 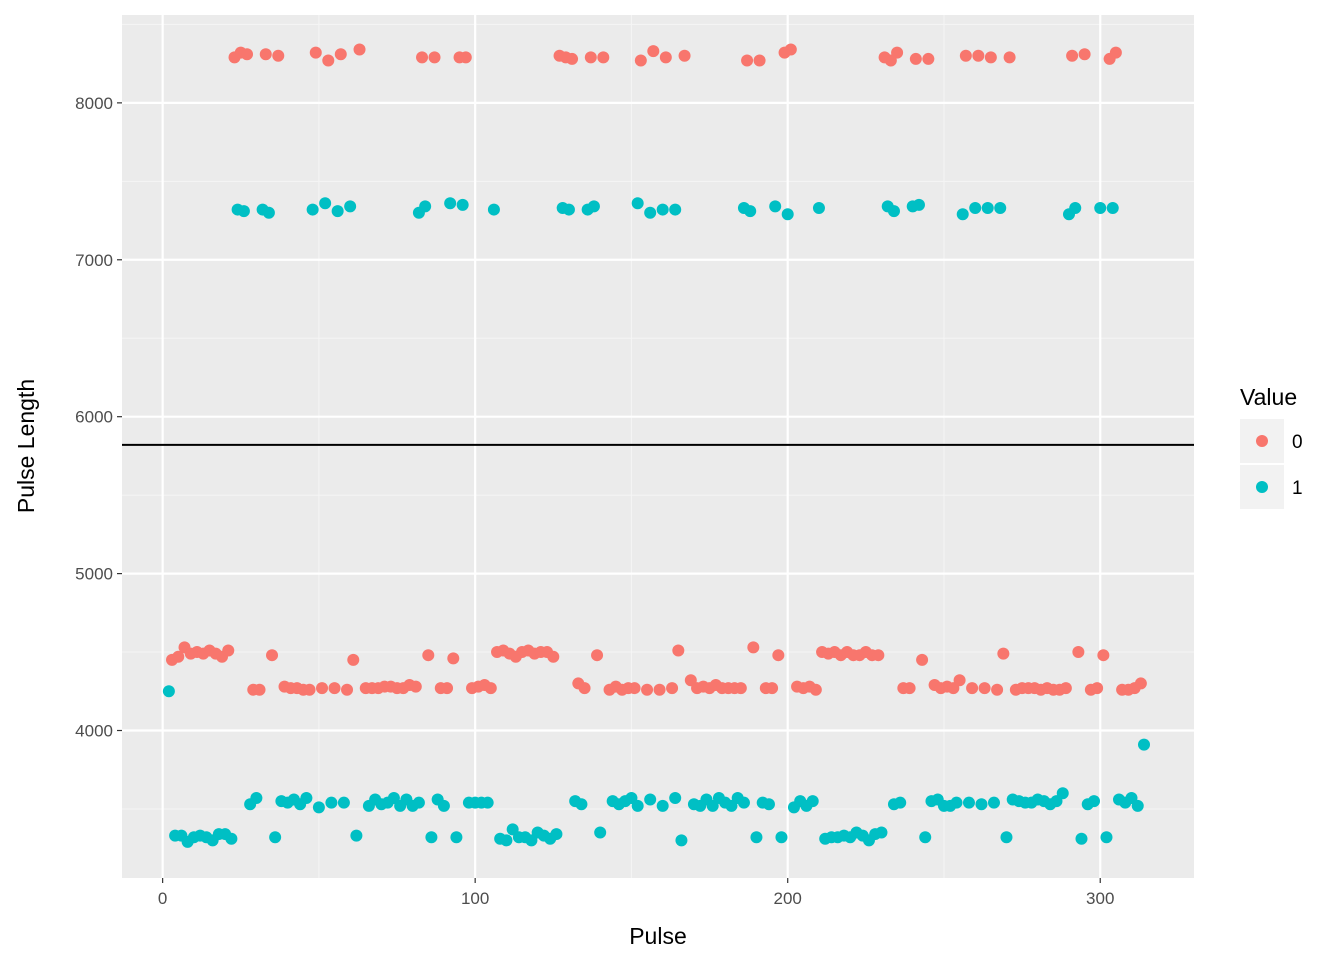 What do you see at coordinates (1268, 397) in the screenshot?
I see `legend-title: Value` at bounding box center [1268, 397].